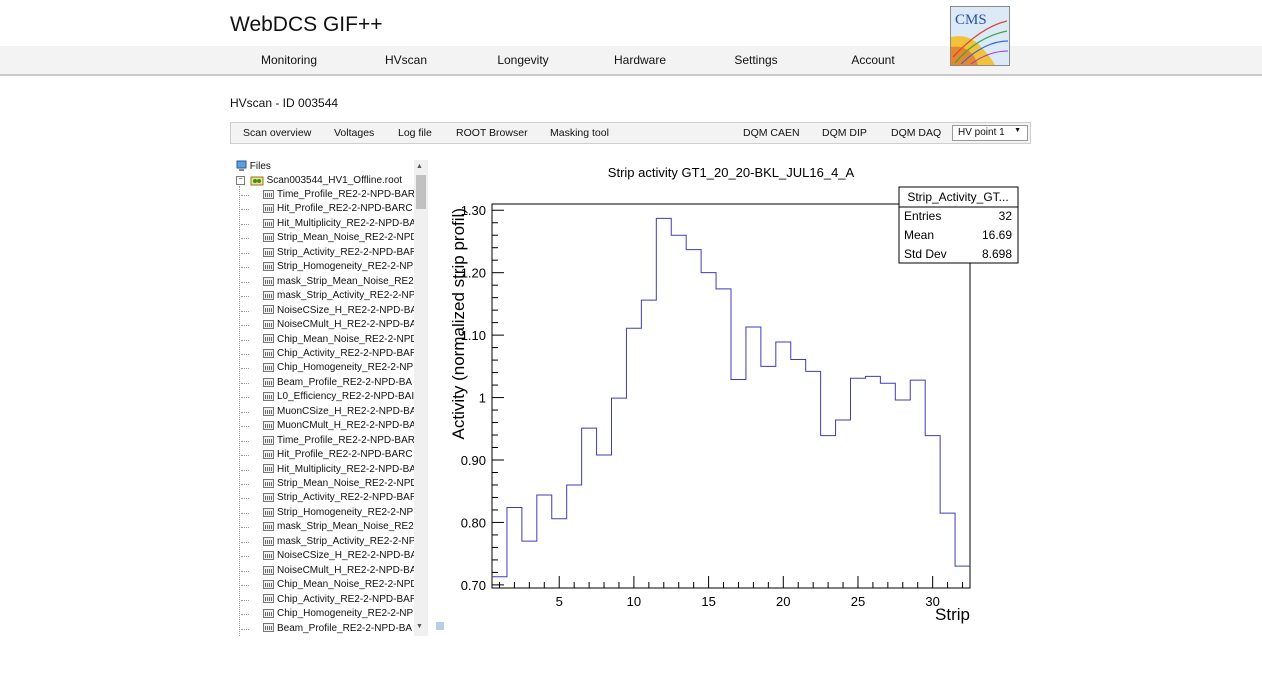  Describe the element at coordinates (916, 133) in the screenshot. I see `dqm-daq-button: DQM DAQ` at that location.